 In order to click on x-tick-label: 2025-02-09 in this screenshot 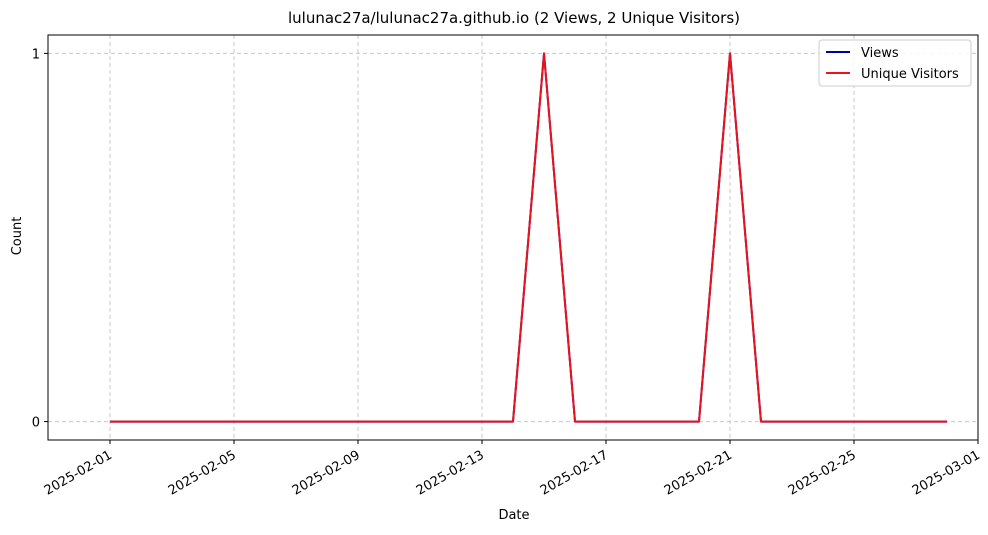, I will do `click(326, 473)`.